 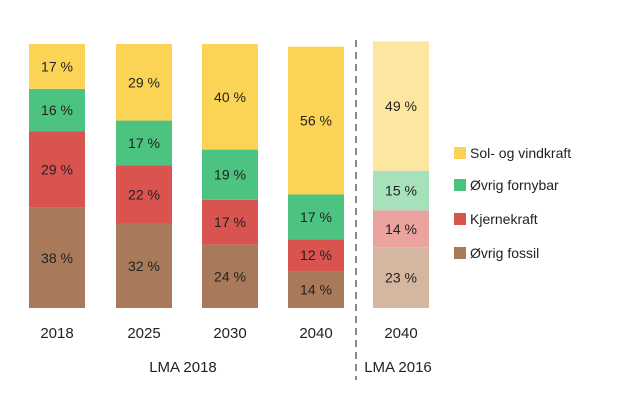 I want to click on legend-label: Øvrig fornybar, so click(x=514, y=185).